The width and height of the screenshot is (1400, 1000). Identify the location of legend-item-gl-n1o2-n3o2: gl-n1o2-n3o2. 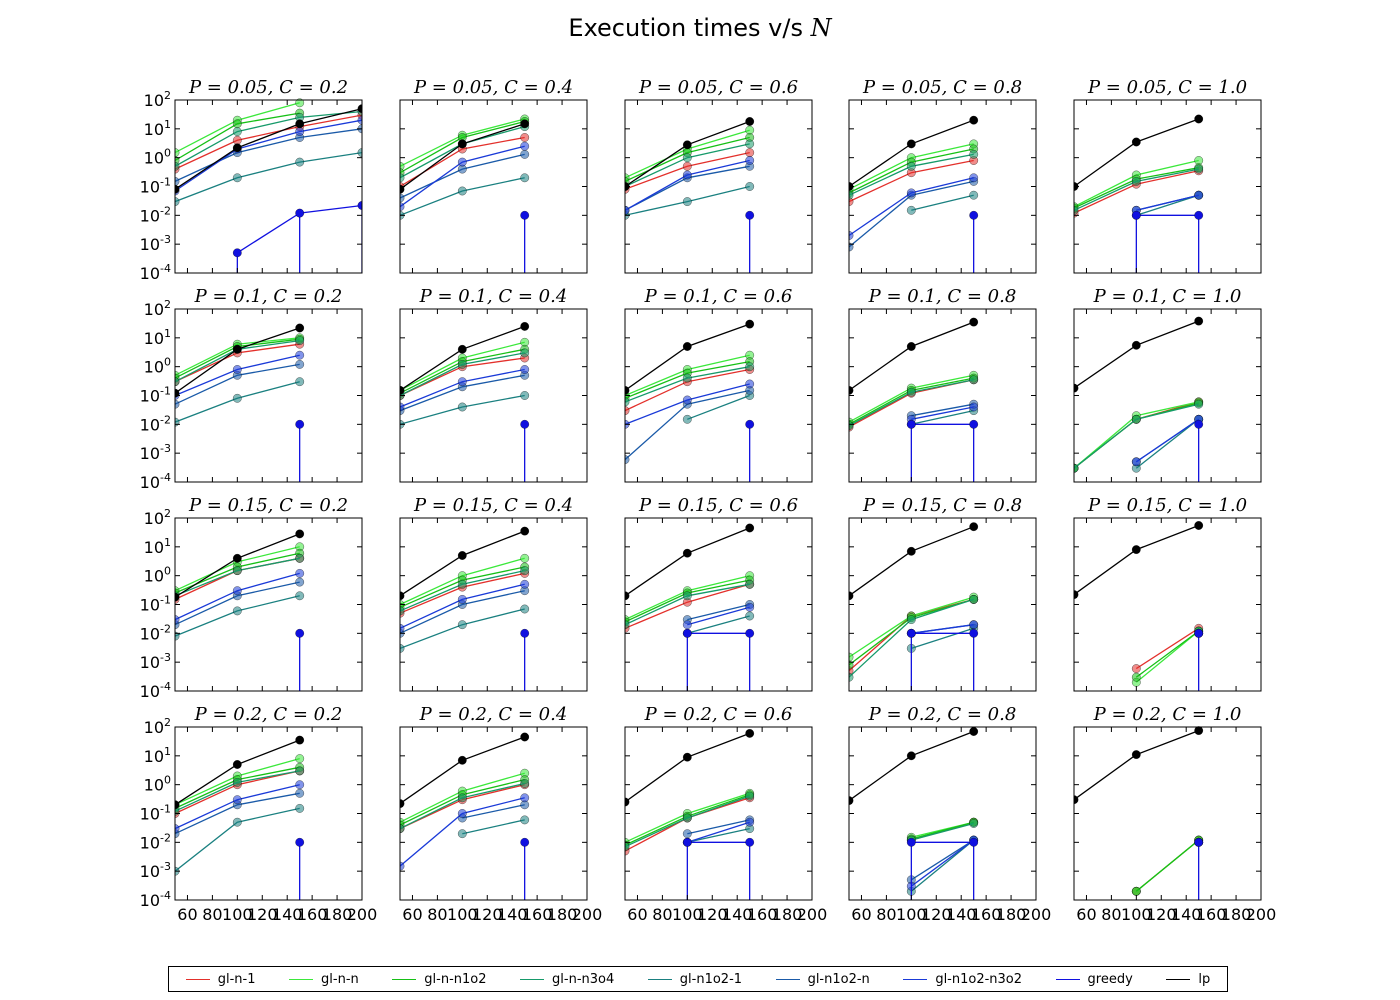
(962, 979).